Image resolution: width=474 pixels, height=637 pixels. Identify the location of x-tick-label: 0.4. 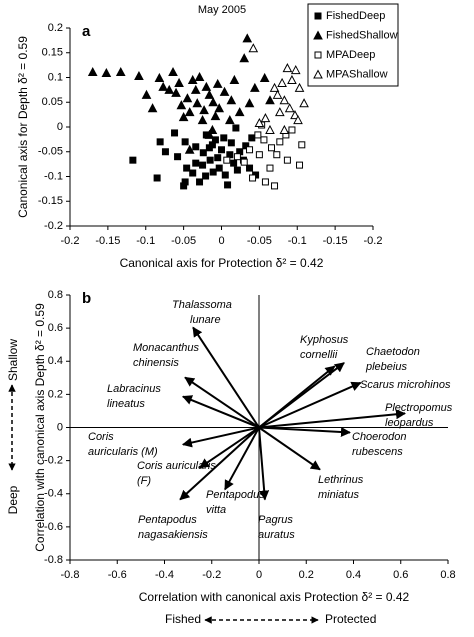
(353, 575).